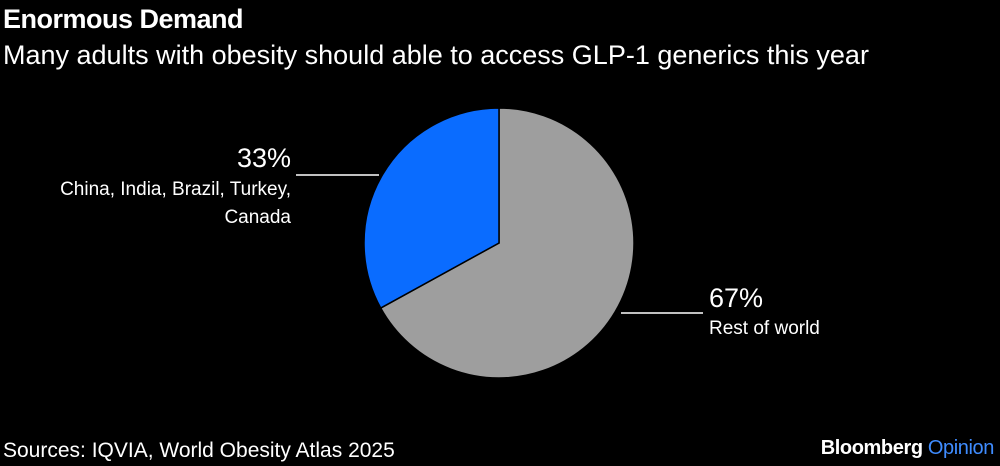  Describe the element at coordinates (507, 243) in the screenshot. I see `pie-slice-rest-of-world` at that location.